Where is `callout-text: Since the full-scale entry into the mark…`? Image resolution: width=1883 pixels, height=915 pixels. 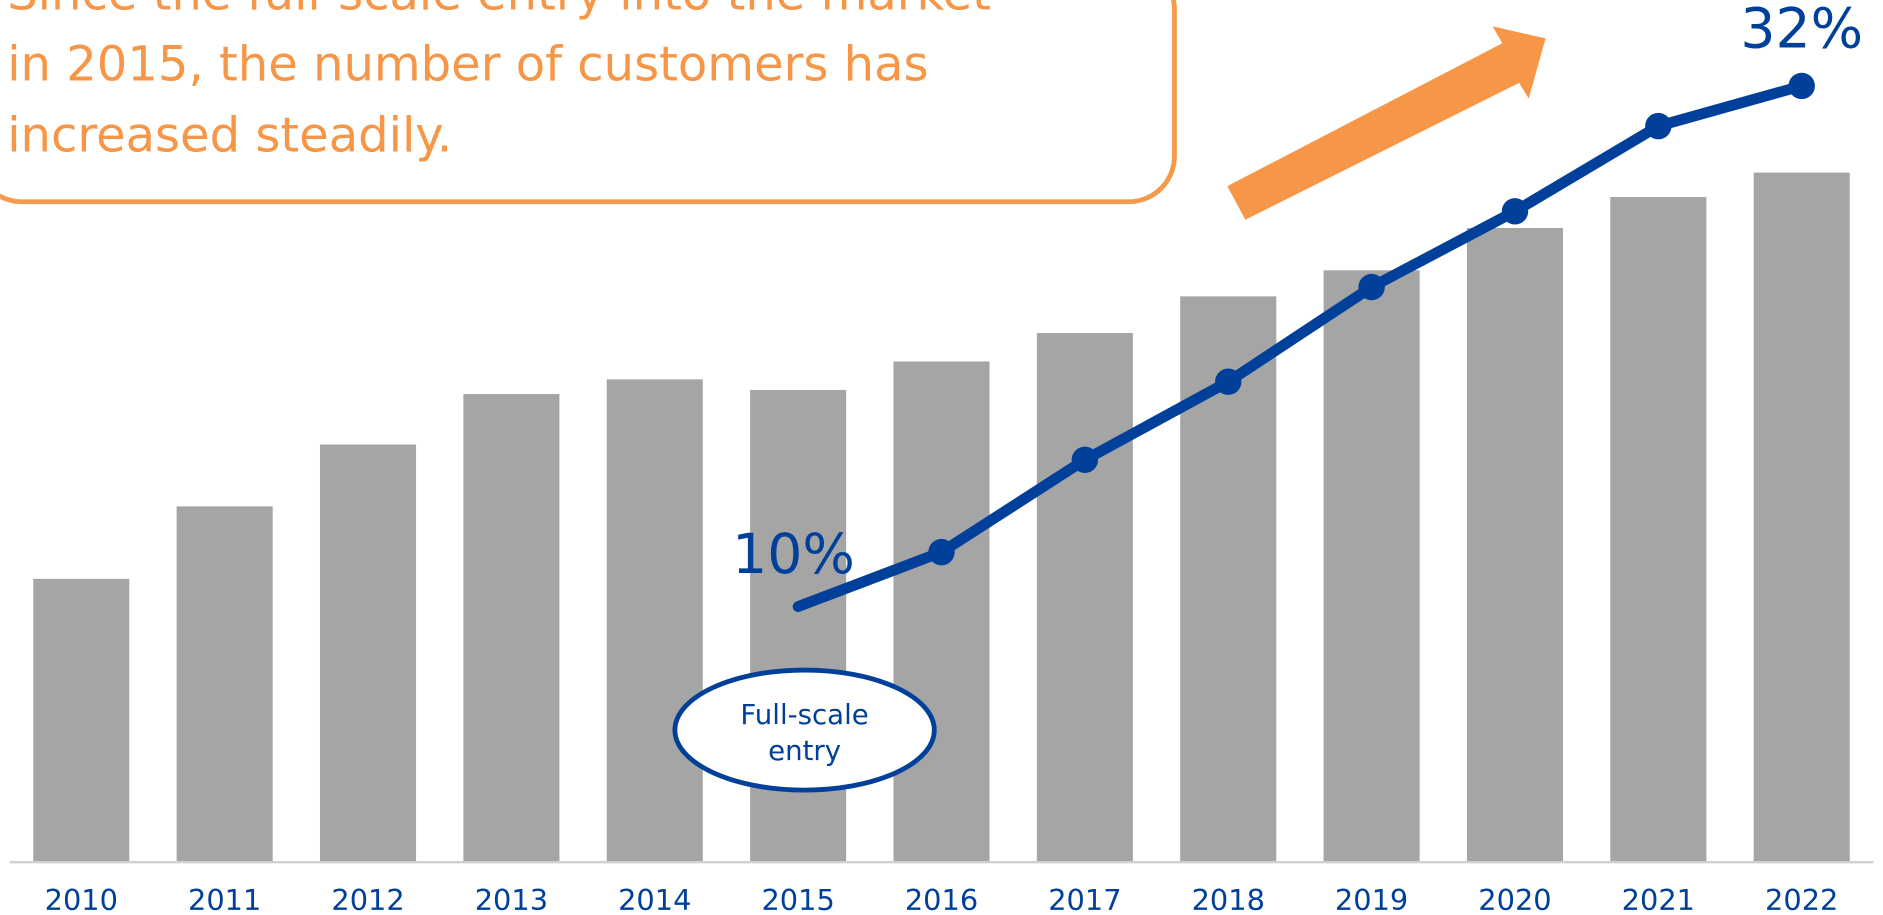 callout-text: Since the full-scale entry into the mark… is located at coordinates (499, 11).